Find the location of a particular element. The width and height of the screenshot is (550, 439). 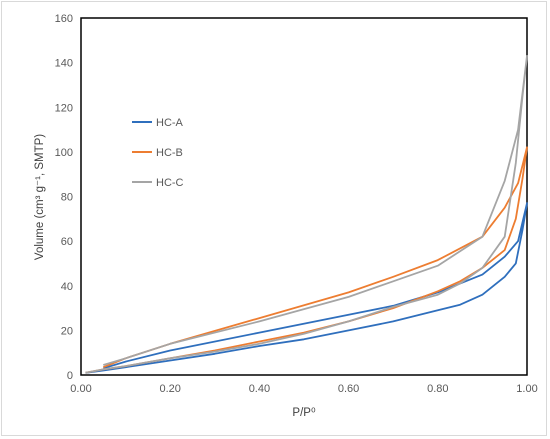

y-tick-label: 140 is located at coordinates (64, 64).